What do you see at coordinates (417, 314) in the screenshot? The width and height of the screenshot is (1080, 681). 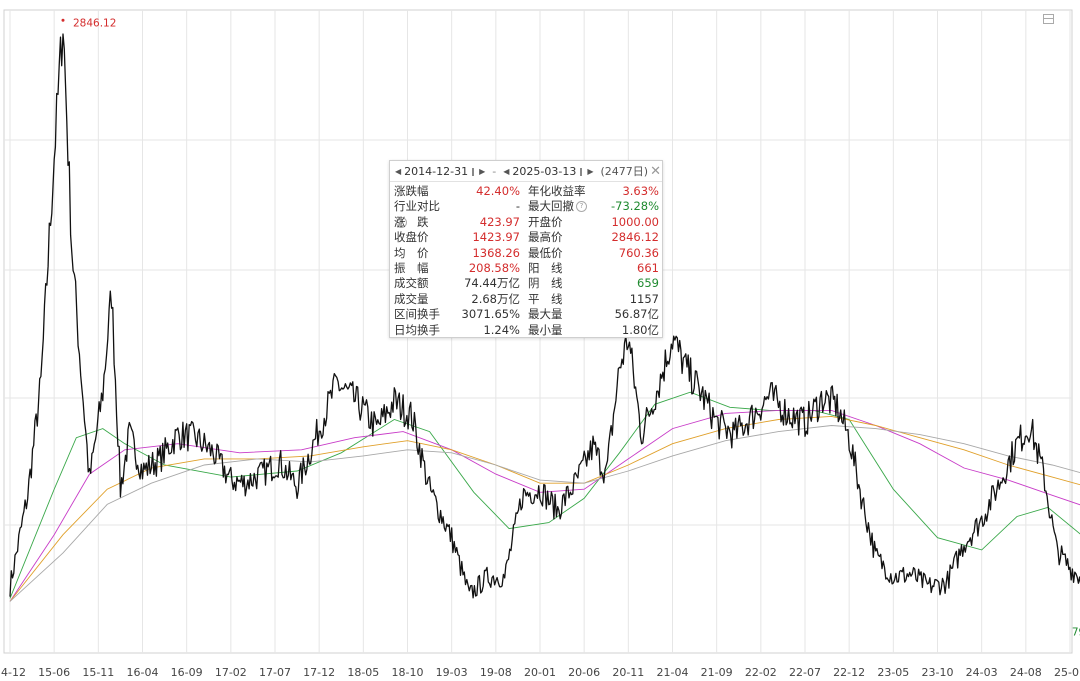 I see `stat-label: 区间换手` at bounding box center [417, 314].